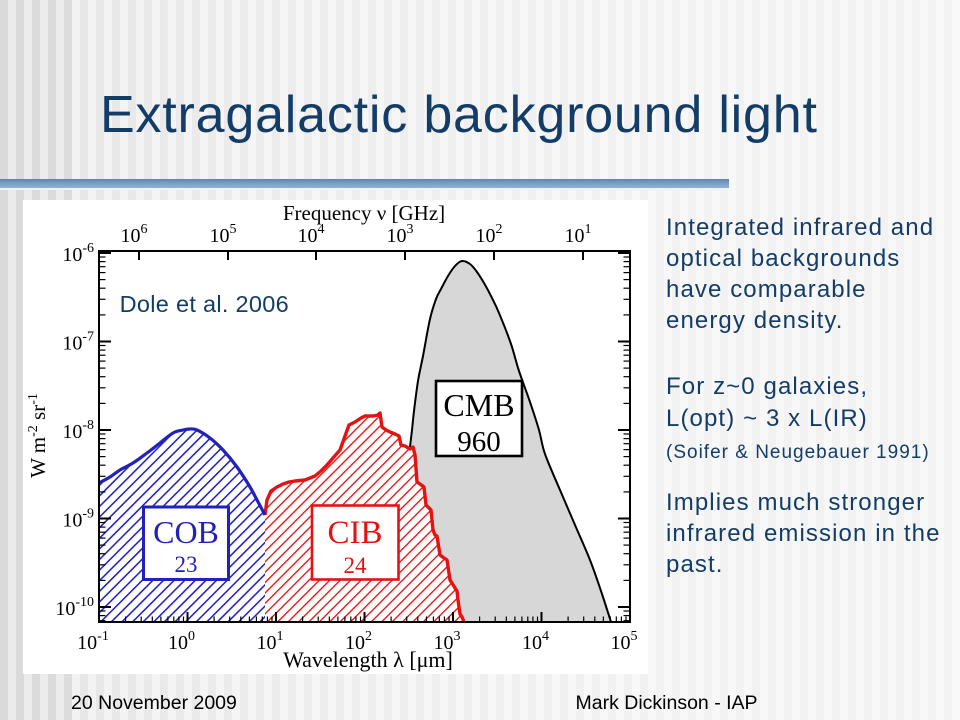  Describe the element at coordinates (364, 213) in the screenshot. I see `svg-text: Frequency ν [GHz]` at that location.